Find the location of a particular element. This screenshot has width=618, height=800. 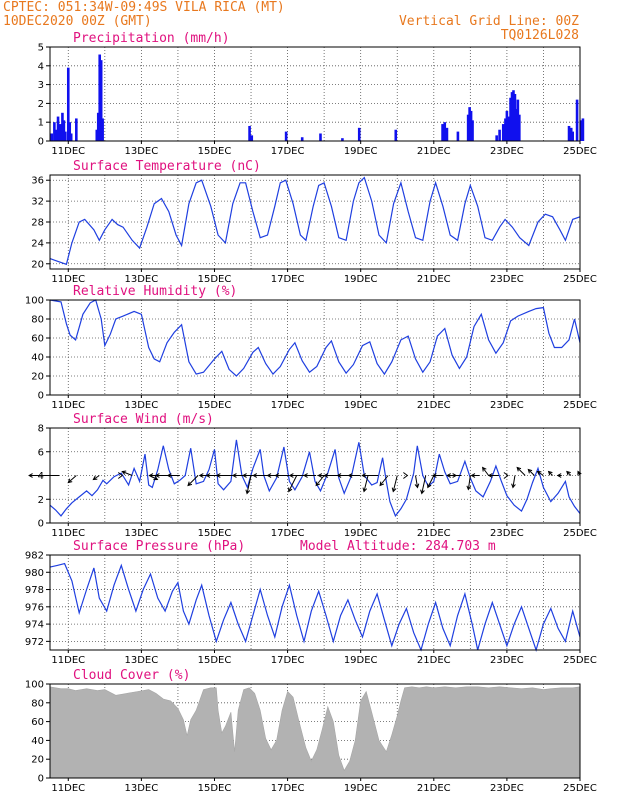

y-tick-label: 3 is located at coordinates (41, 85).